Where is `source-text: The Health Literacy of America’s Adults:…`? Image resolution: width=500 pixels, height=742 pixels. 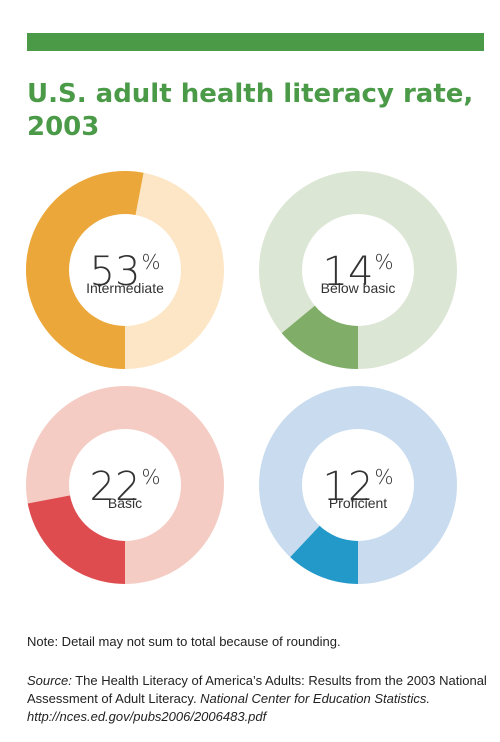
source-text: The Health Literacy of America’s Adults:… is located at coordinates (257, 689).